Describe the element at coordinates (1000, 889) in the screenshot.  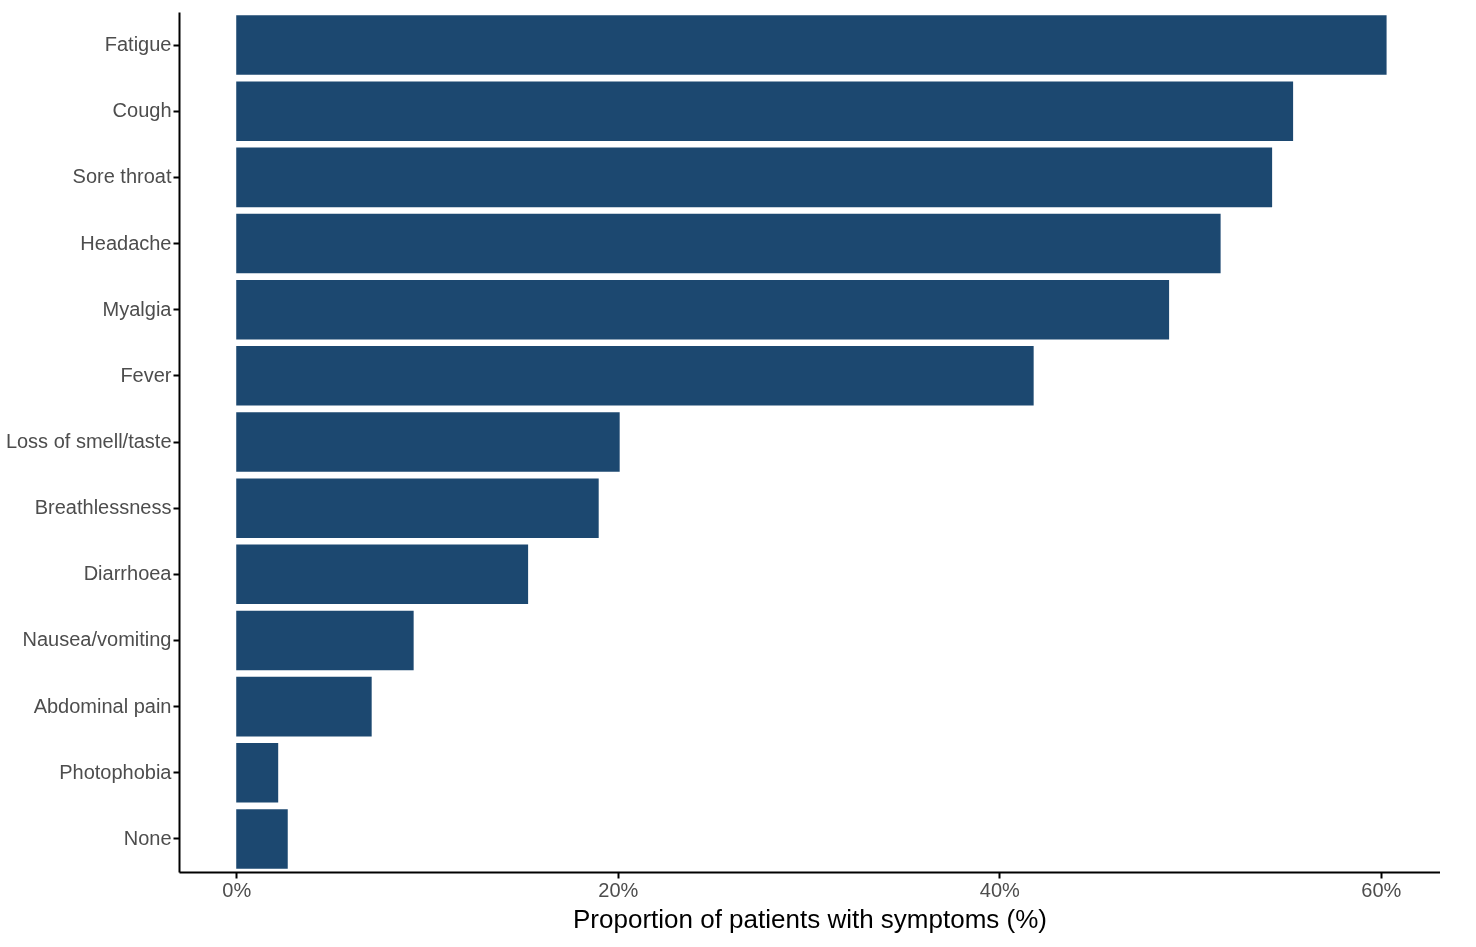
I see `x-tick-label: 40%` at that location.